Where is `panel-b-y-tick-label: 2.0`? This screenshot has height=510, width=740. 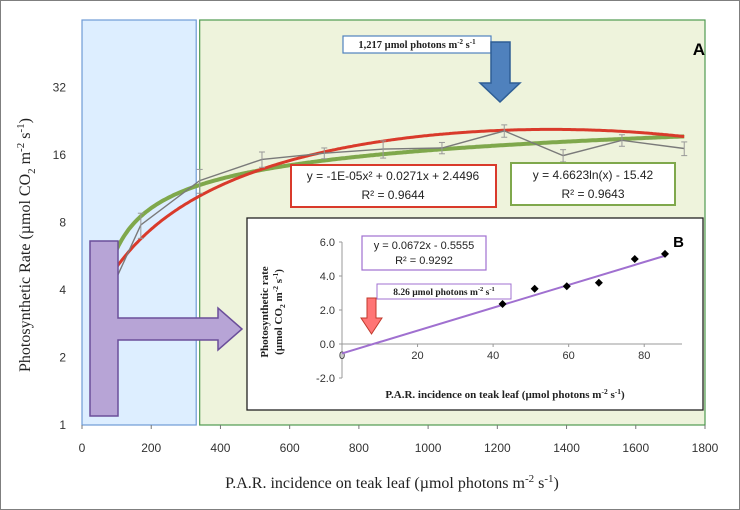 panel-b-y-tick-label: 2.0 is located at coordinates (327, 311).